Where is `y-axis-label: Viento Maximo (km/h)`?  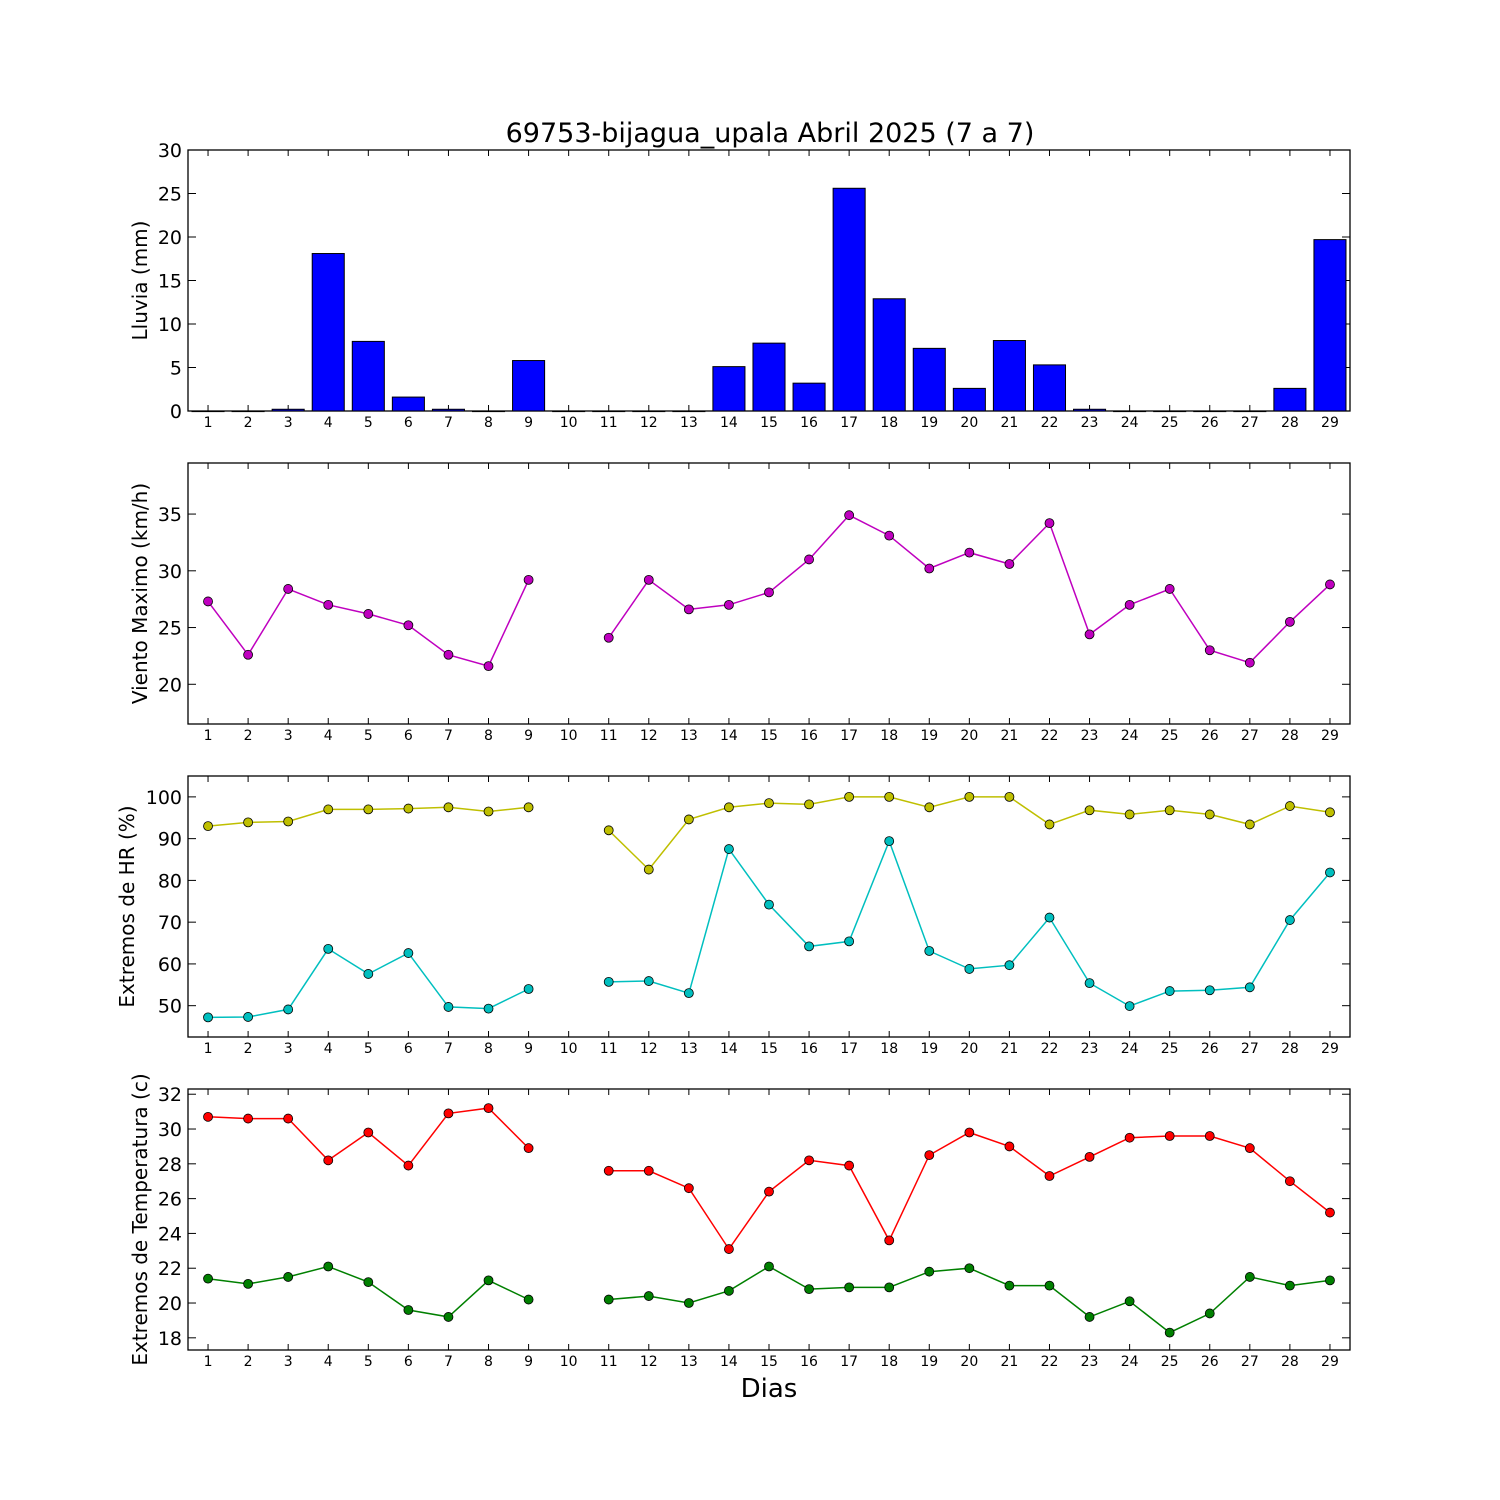 y-axis-label: Viento Maximo (km/h) is located at coordinates (140, 593).